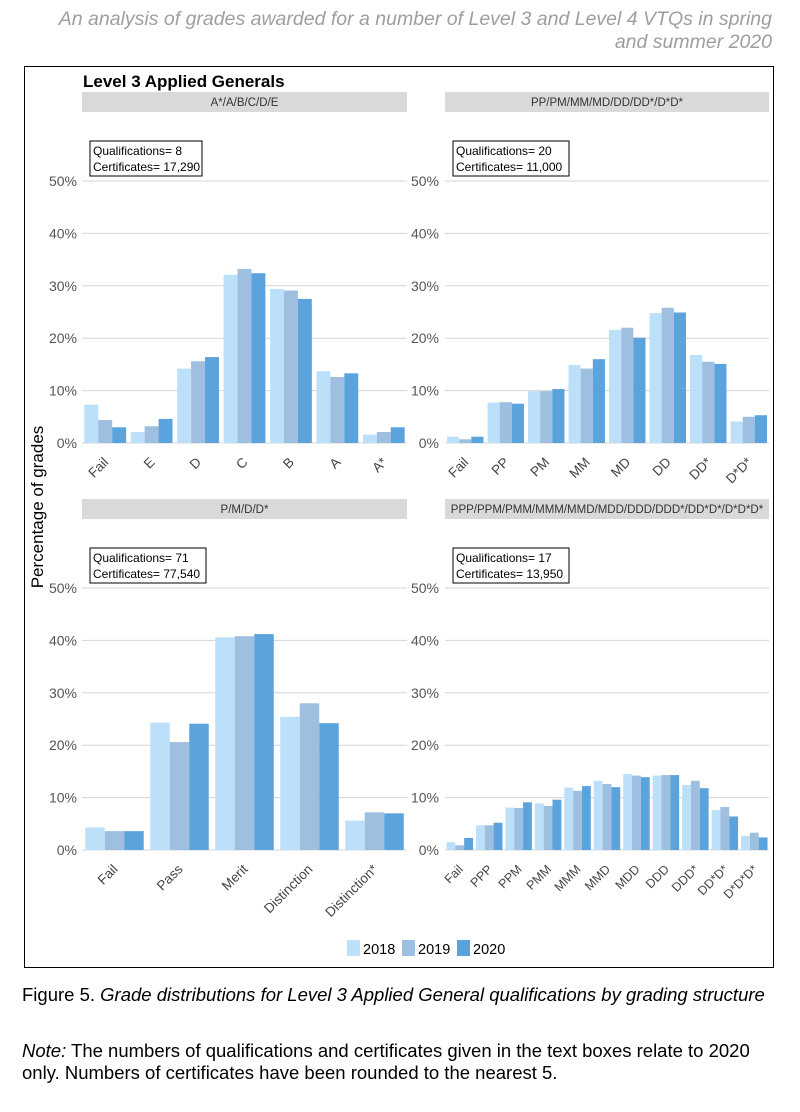 The width and height of the screenshot is (800, 1112). Describe the element at coordinates (242, 463) in the screenshot. I see `x-tick-label: C` at that location.